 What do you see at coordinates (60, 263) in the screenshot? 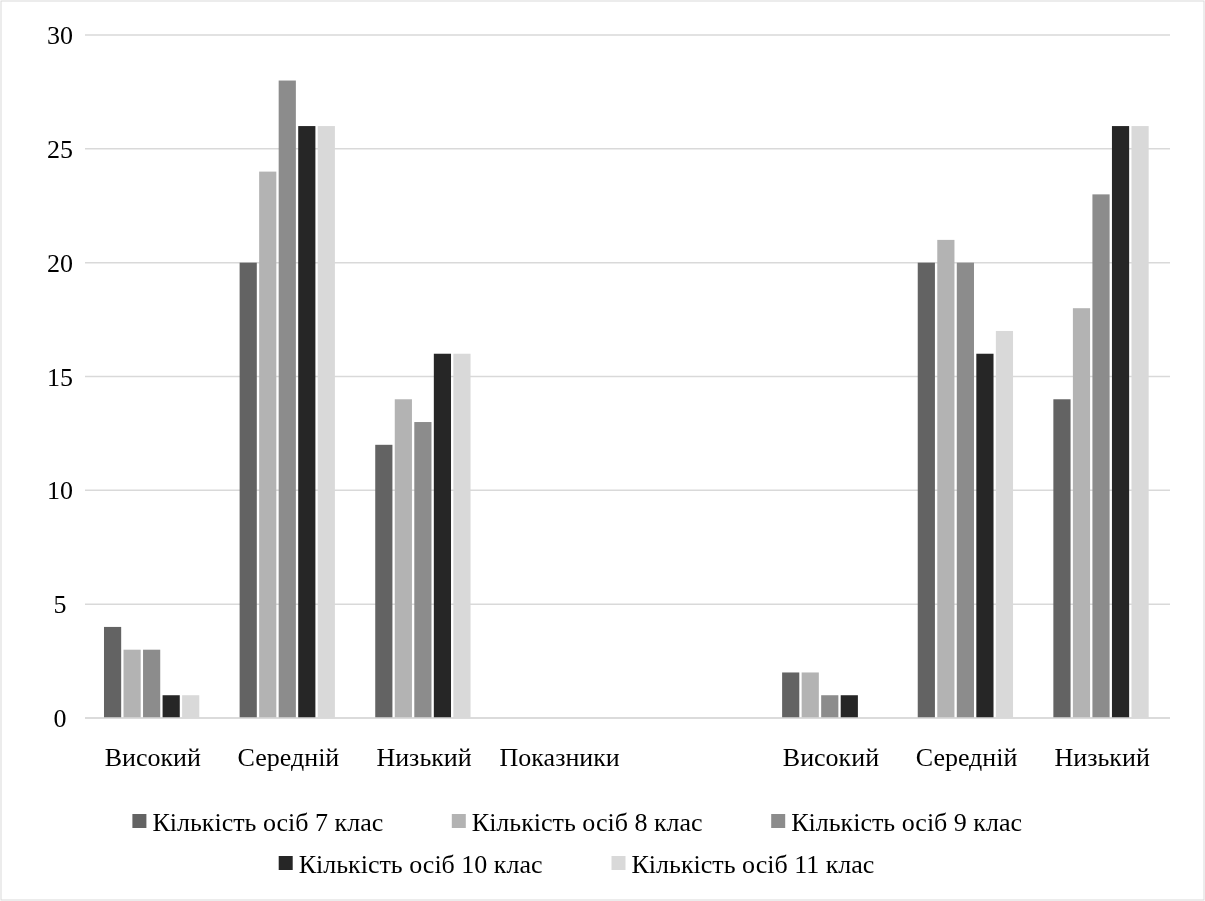
I see `y-tick-label: 20` at bounding box center [60, 263].